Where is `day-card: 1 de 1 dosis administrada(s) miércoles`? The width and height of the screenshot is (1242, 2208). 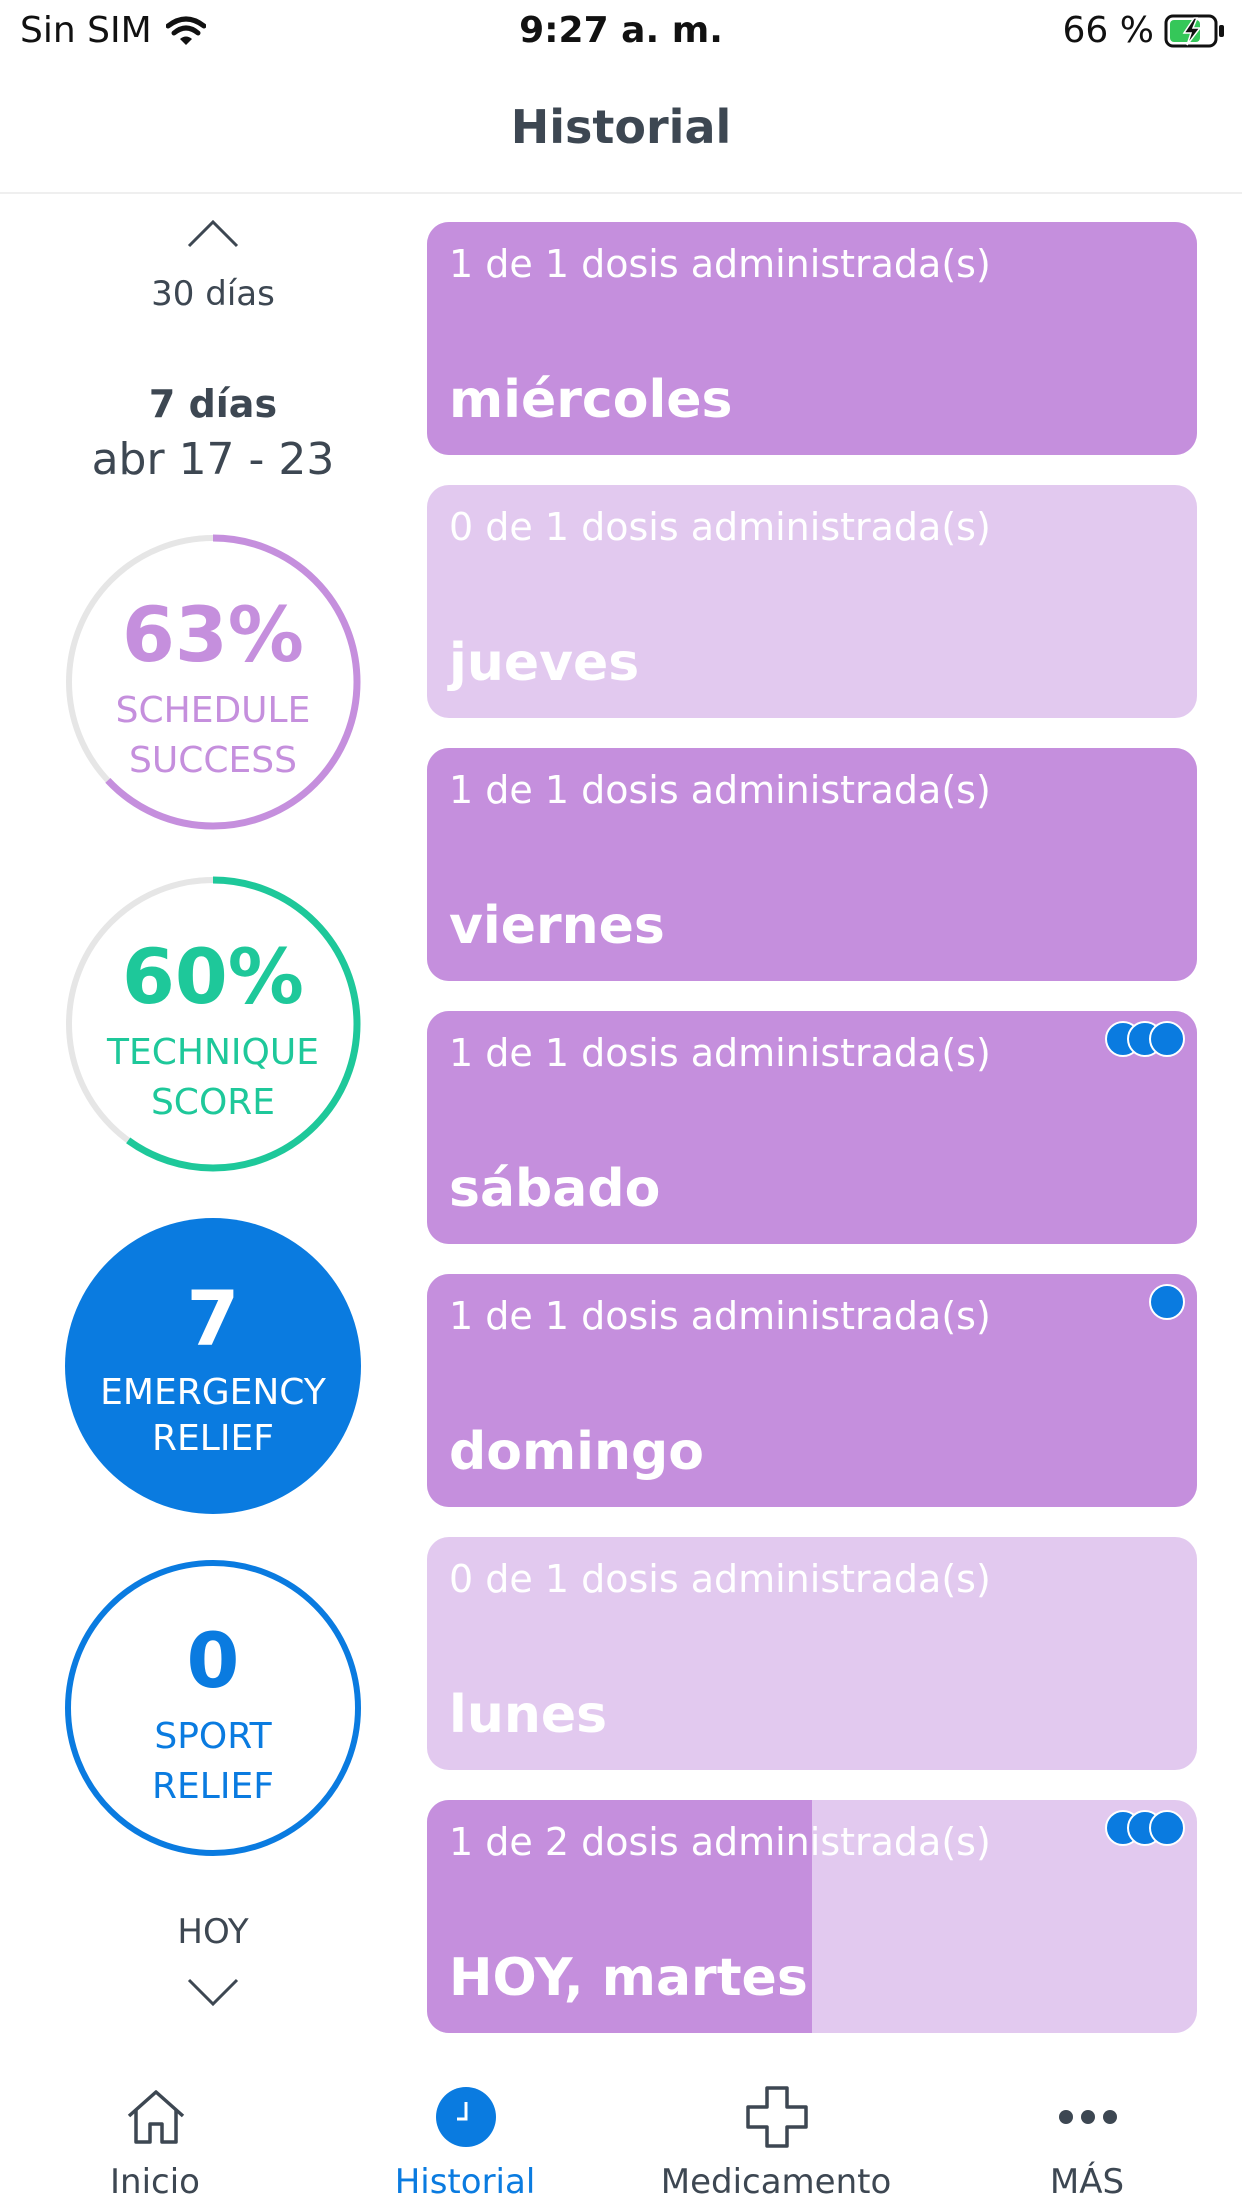 day-card: 1 de 1 dosis administrada(s) miércoles is located at coordinates (812, 338).